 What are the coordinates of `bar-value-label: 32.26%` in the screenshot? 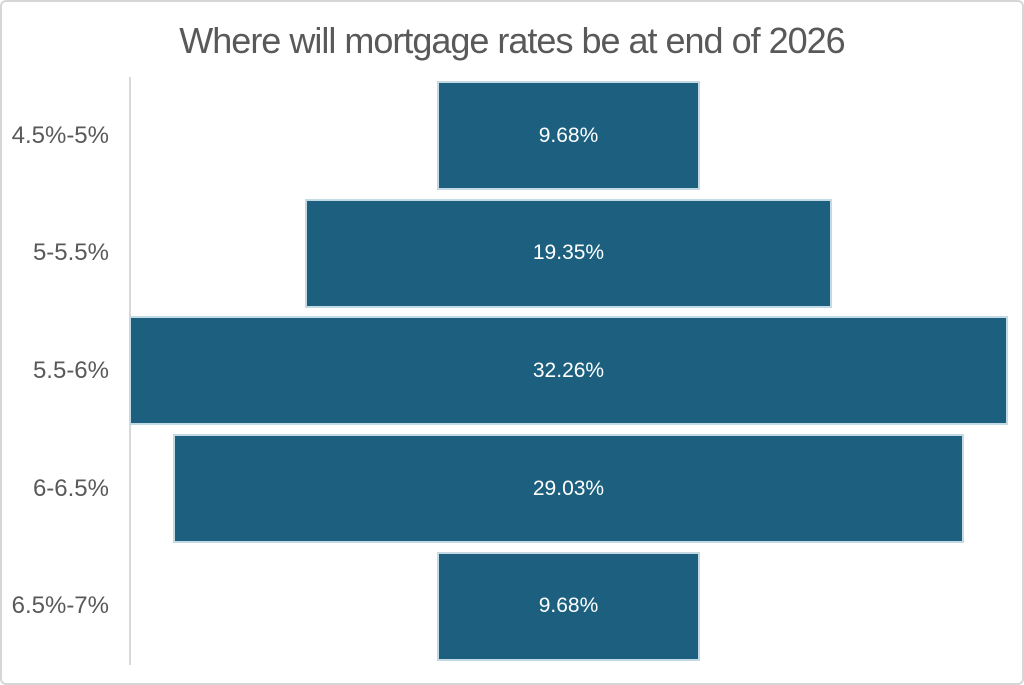 It's located at (568, 370).